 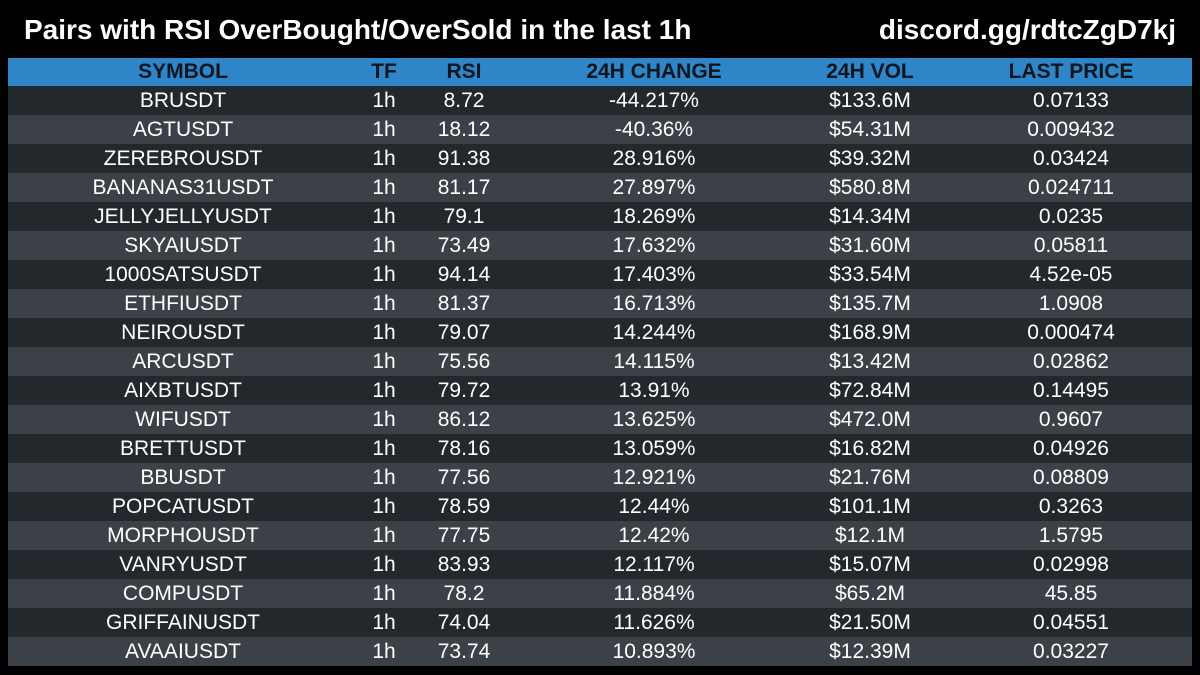 What do you see at coordinates (870, 506) in the screenshot?
I see `volume-cell: $101.1M` at bounding box center [870, 506].